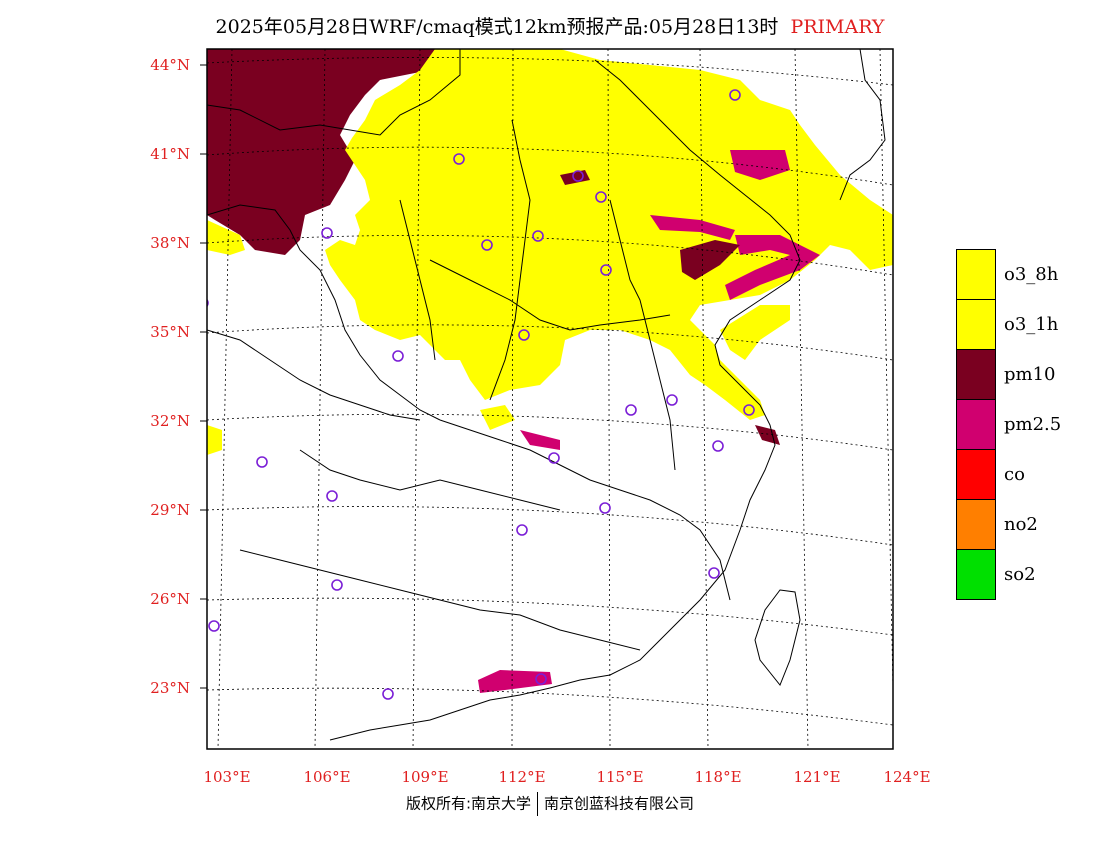  Describe the element at coordinates (170, 332) in the screenshot. I see `lat-tick-label: 35°N` at that location.